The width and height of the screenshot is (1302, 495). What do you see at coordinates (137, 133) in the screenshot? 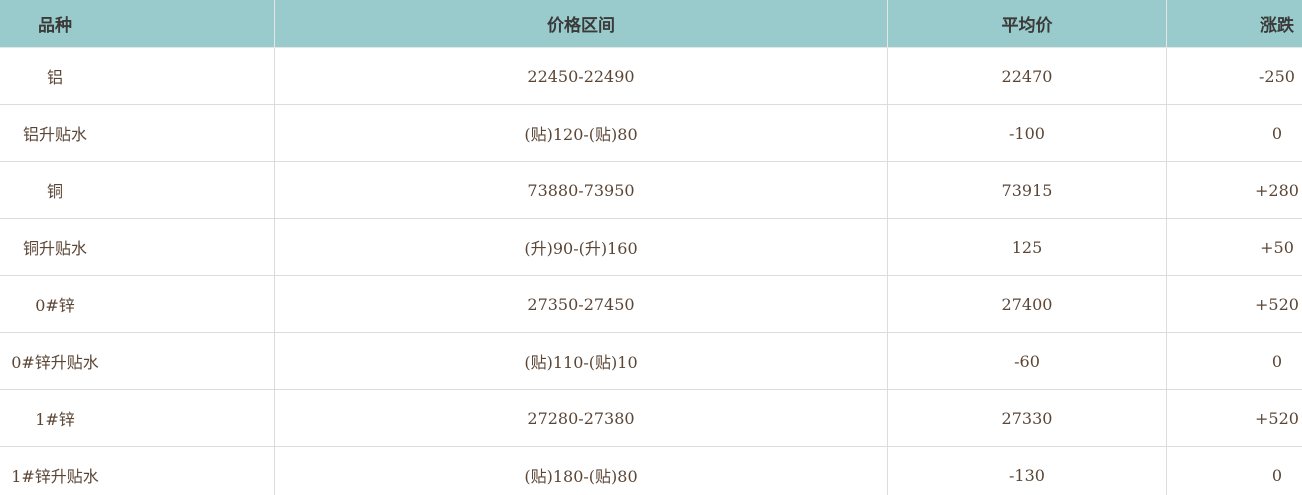
I see `cell-variety: 铝升贴水` at bounding box center [137, 133].